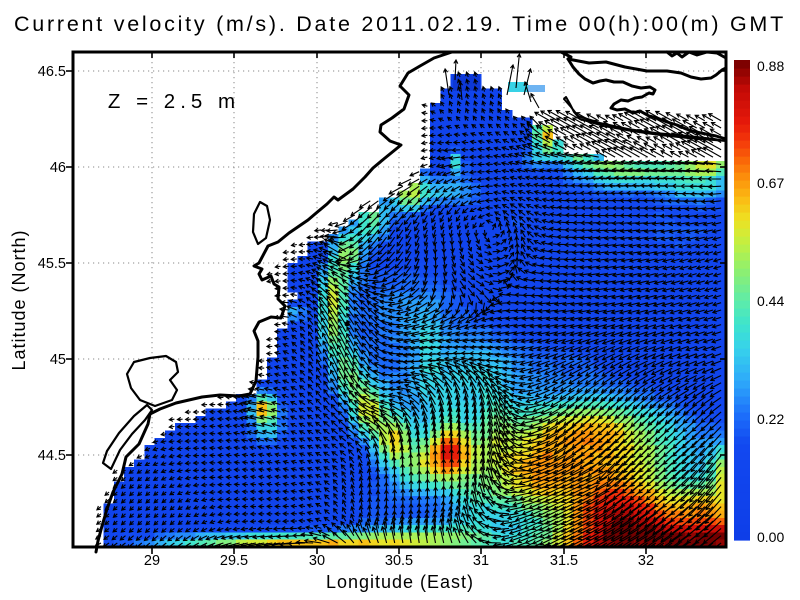 Image resolution: width=800 pixels, height=600 pixels. What do you see at coordinates (174, 101) in the screenshot?
I see `svg-text: Z = 2.5 m` at bounding box center [174, 101].